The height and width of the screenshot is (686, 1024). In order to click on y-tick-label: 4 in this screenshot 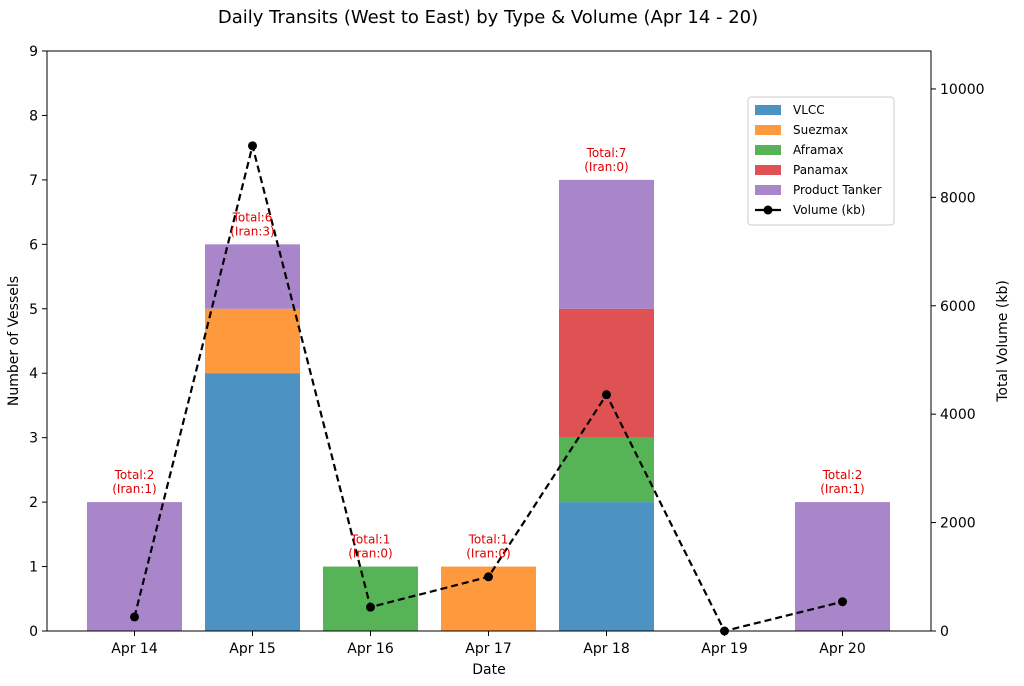, I will do `click(33, 374)`.